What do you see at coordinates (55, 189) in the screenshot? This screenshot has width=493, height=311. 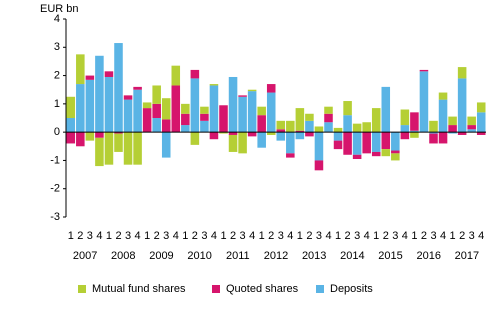 I see `y-tick-label: -2` at bounding box center [55, 189].